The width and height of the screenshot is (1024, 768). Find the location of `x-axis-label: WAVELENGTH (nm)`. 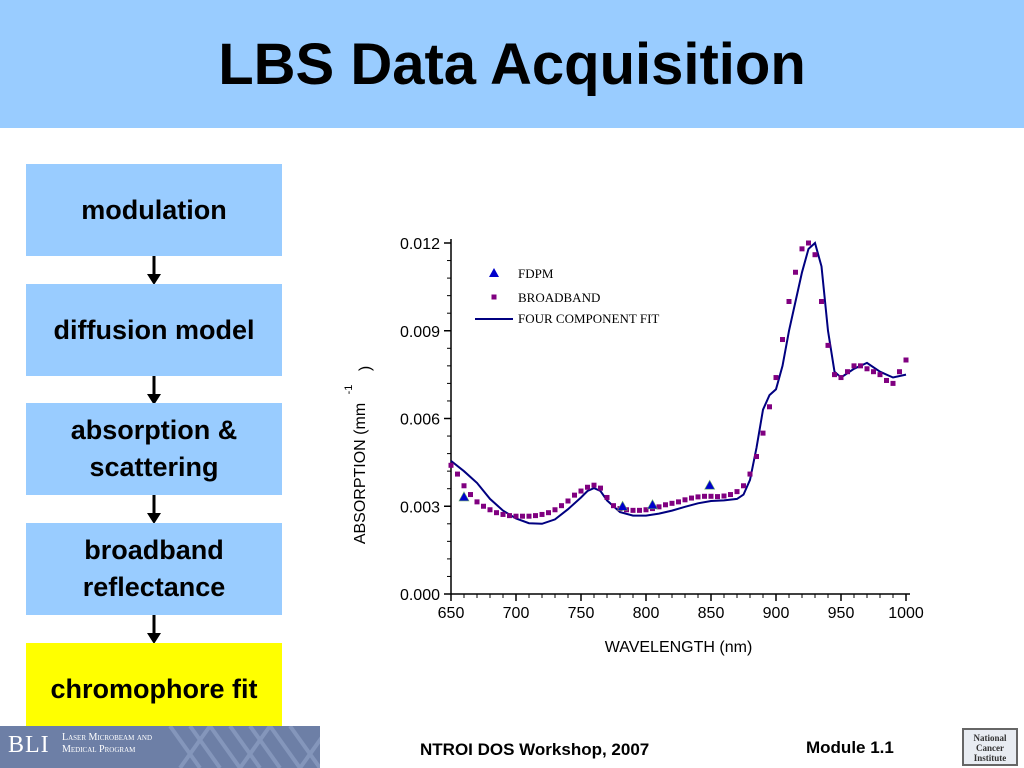

x-axis-label: WAVELENGTH (nm) is located at coordinates (679, 647).